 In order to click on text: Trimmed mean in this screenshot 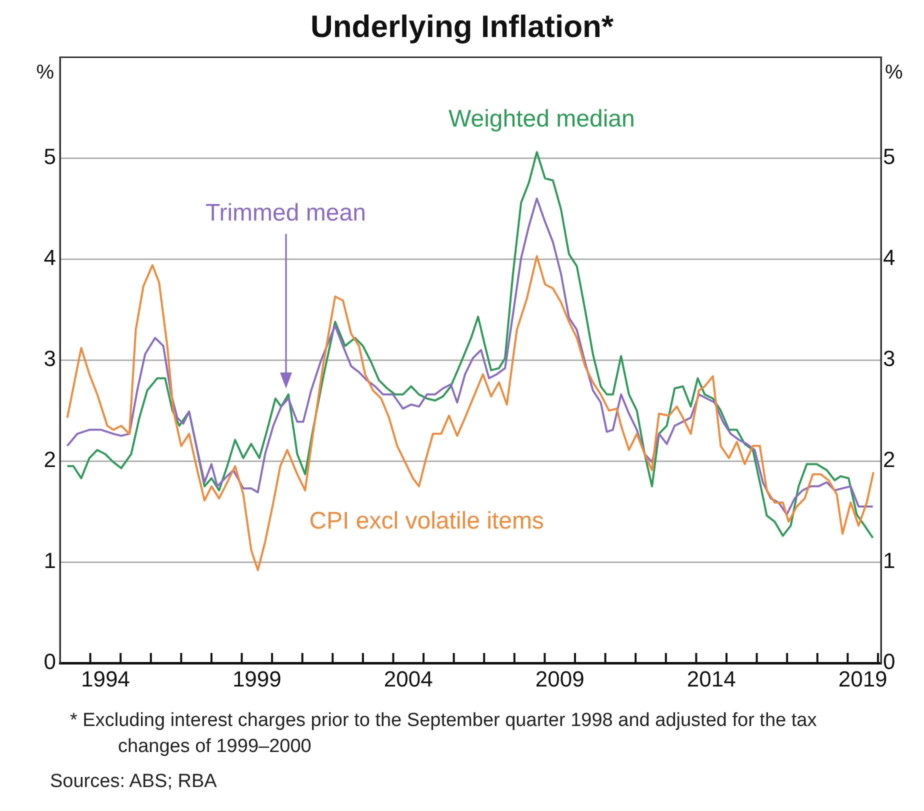, I will do `click(285, 212)`.